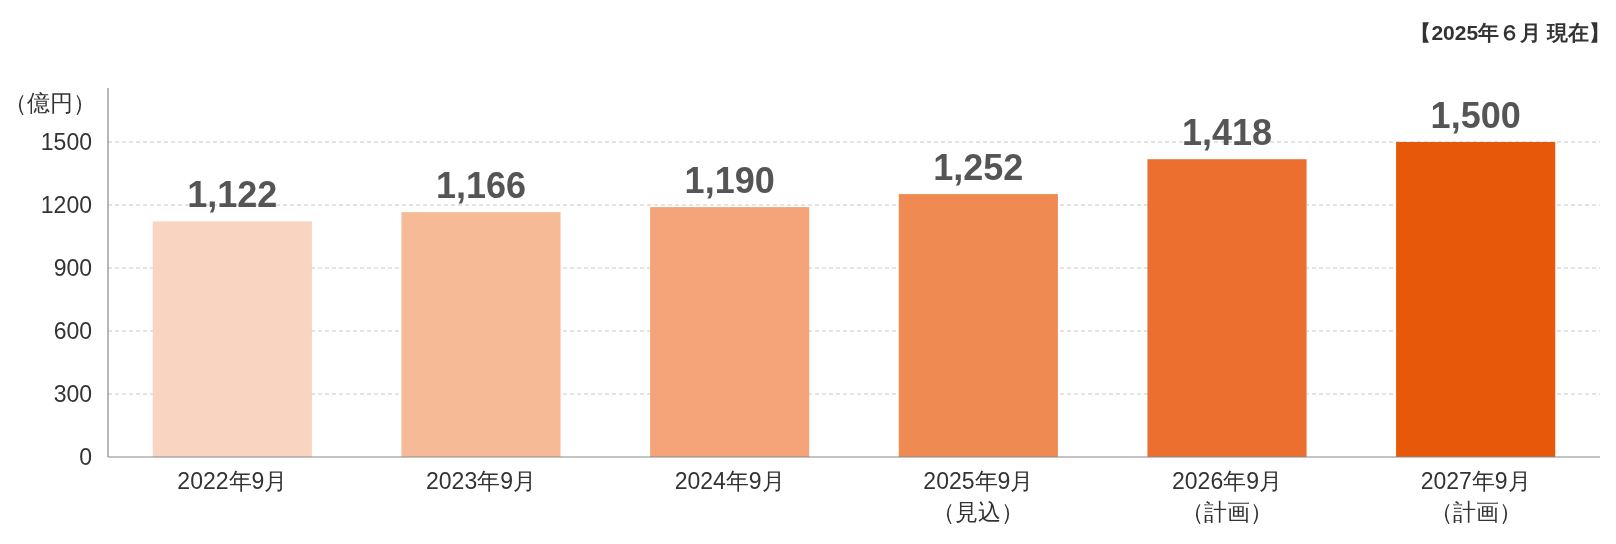 This screenshot has height=544, width=1616. I want to click on data-label: 1,252, so click(978, 168).